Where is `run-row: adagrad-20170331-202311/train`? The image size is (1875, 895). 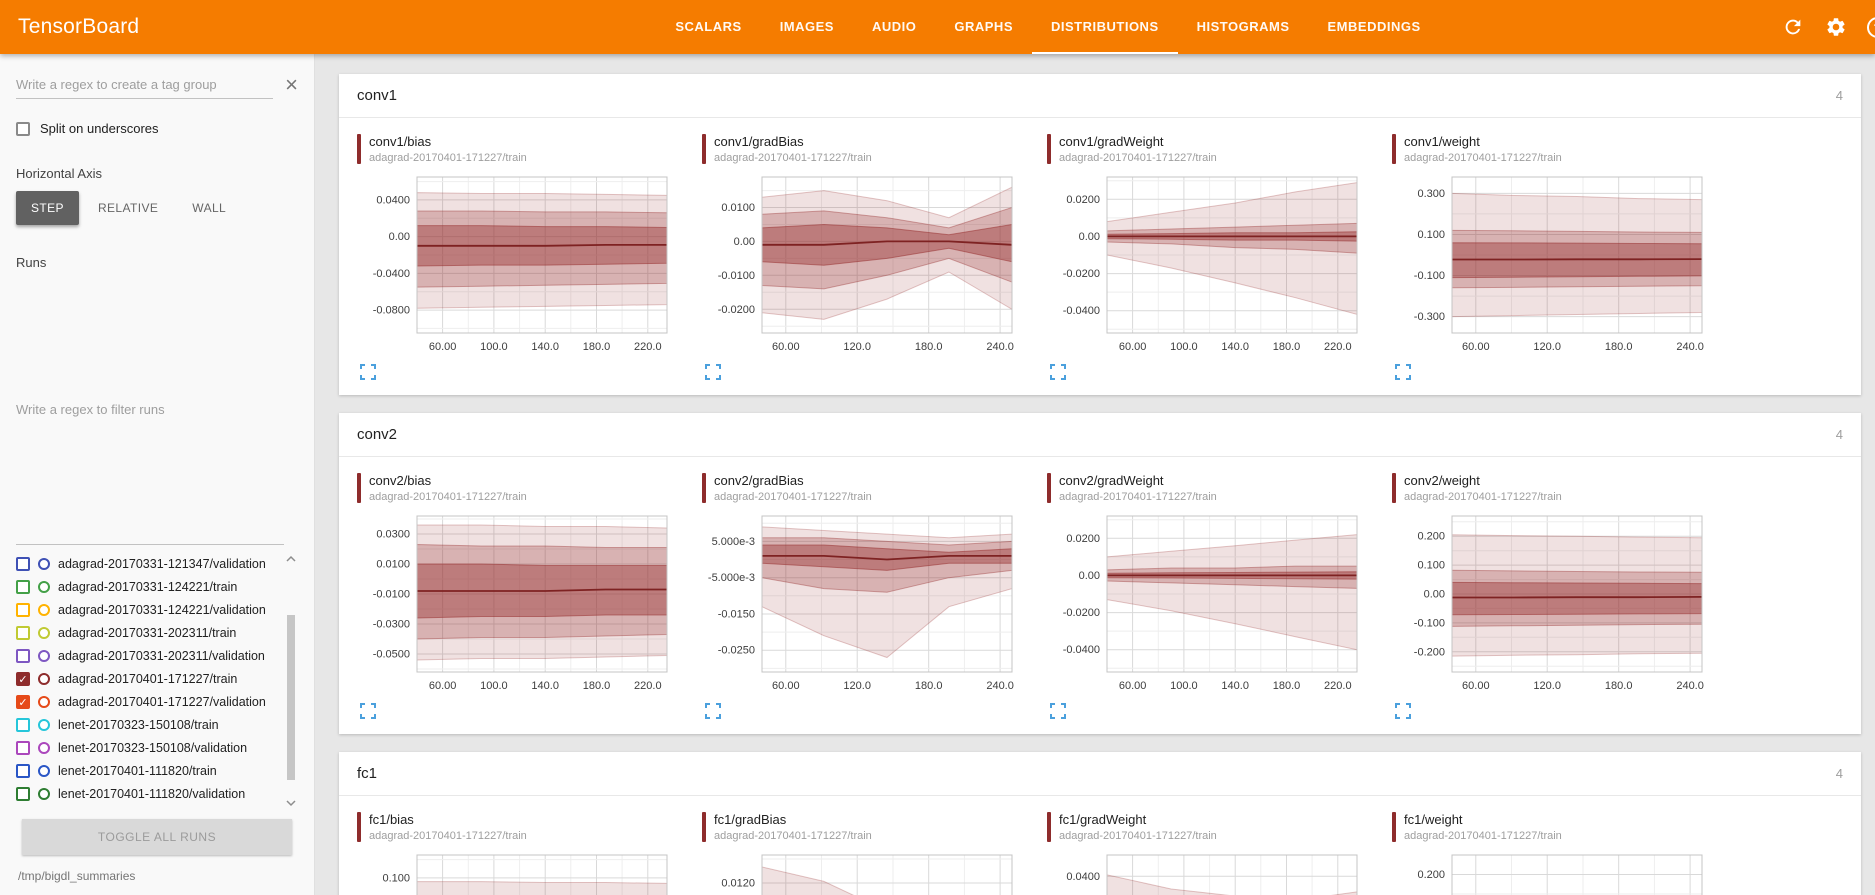
run-row: adagrad-20170331-202311/train is located at coordinates (144, 633).